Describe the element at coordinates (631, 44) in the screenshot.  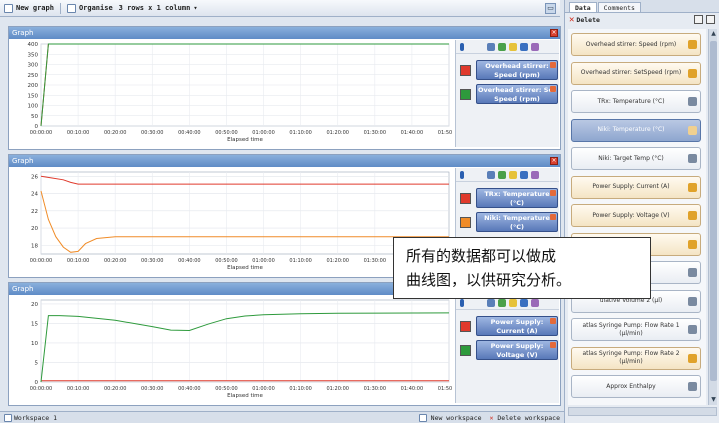
I see `data-source-label: Overhead stirrer: Speed (rpm)` at that location.